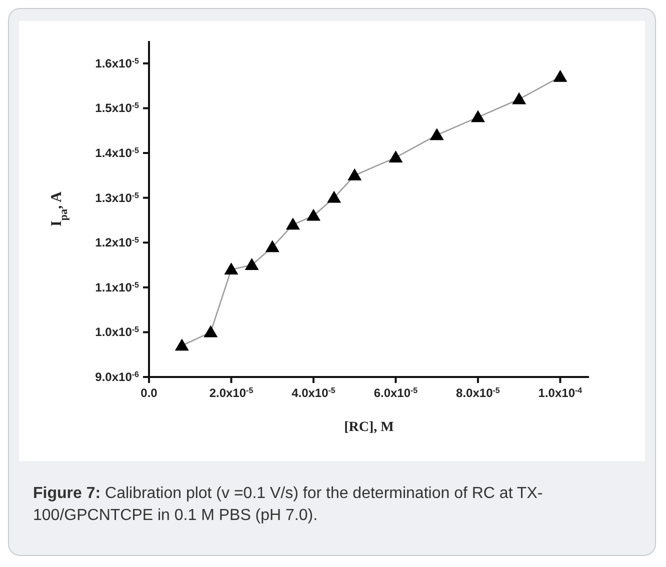  I want to click on x-tick-label: 6.0x10$^{-5}$, so click(396, 393).